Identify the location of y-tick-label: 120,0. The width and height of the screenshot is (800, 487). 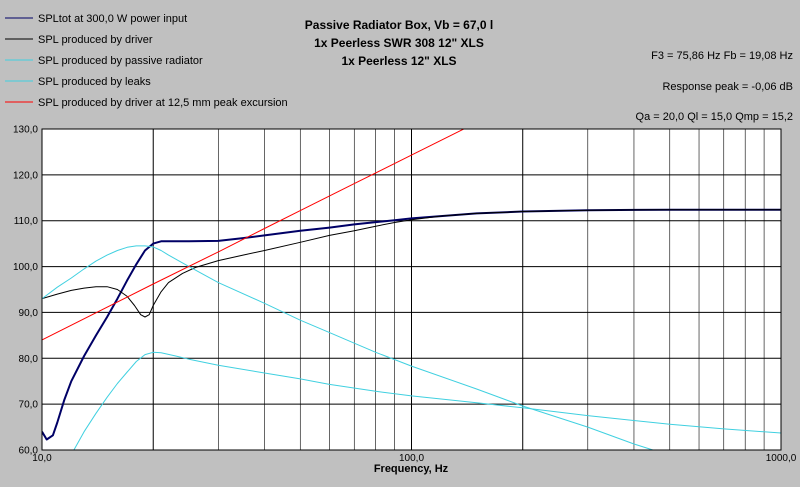
(25, 175).